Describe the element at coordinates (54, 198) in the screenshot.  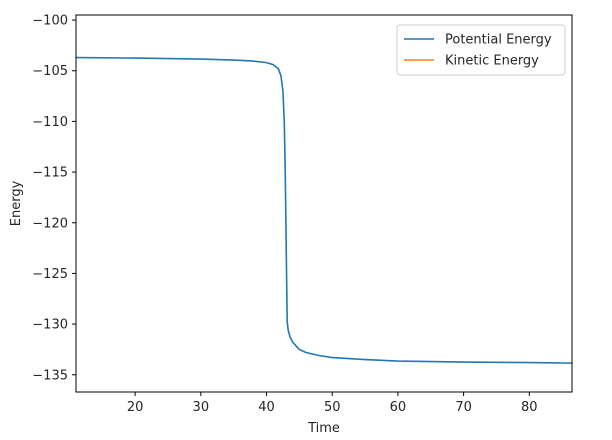
I see `y-axis-ticks: −100 −105 −110 −115 −120 −125 −130 −135` at that location.